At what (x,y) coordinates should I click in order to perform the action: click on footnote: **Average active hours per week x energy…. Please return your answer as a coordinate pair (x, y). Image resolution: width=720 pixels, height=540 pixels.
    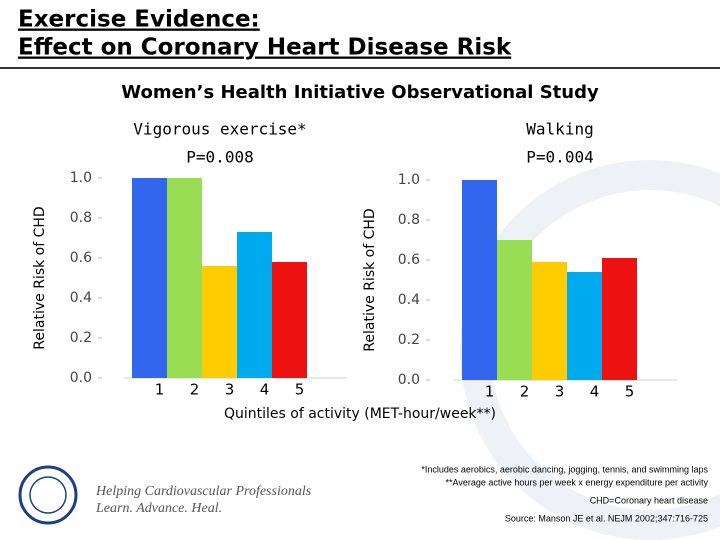
    Looking at the image, I should click on (577, 482).